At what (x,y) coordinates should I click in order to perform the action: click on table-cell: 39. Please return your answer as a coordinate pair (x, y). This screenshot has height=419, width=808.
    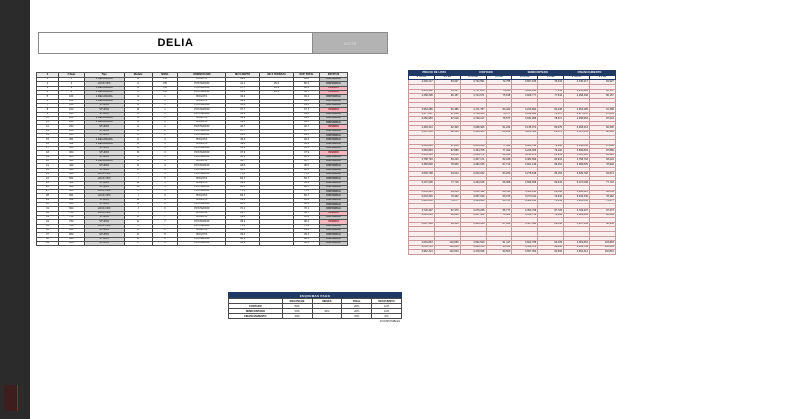
    Looking at the image, I should click on (47, 243).